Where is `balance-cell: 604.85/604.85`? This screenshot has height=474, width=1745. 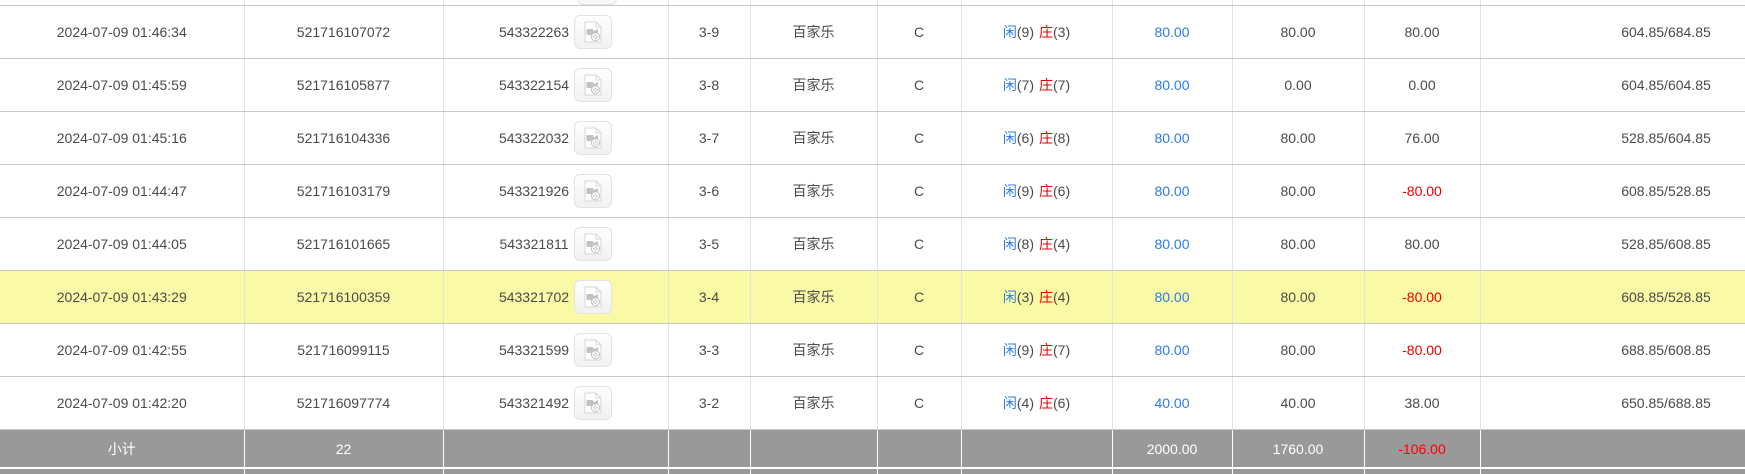
balance-cell: 604.85/604.85 is located at coordinates (1612, 85).